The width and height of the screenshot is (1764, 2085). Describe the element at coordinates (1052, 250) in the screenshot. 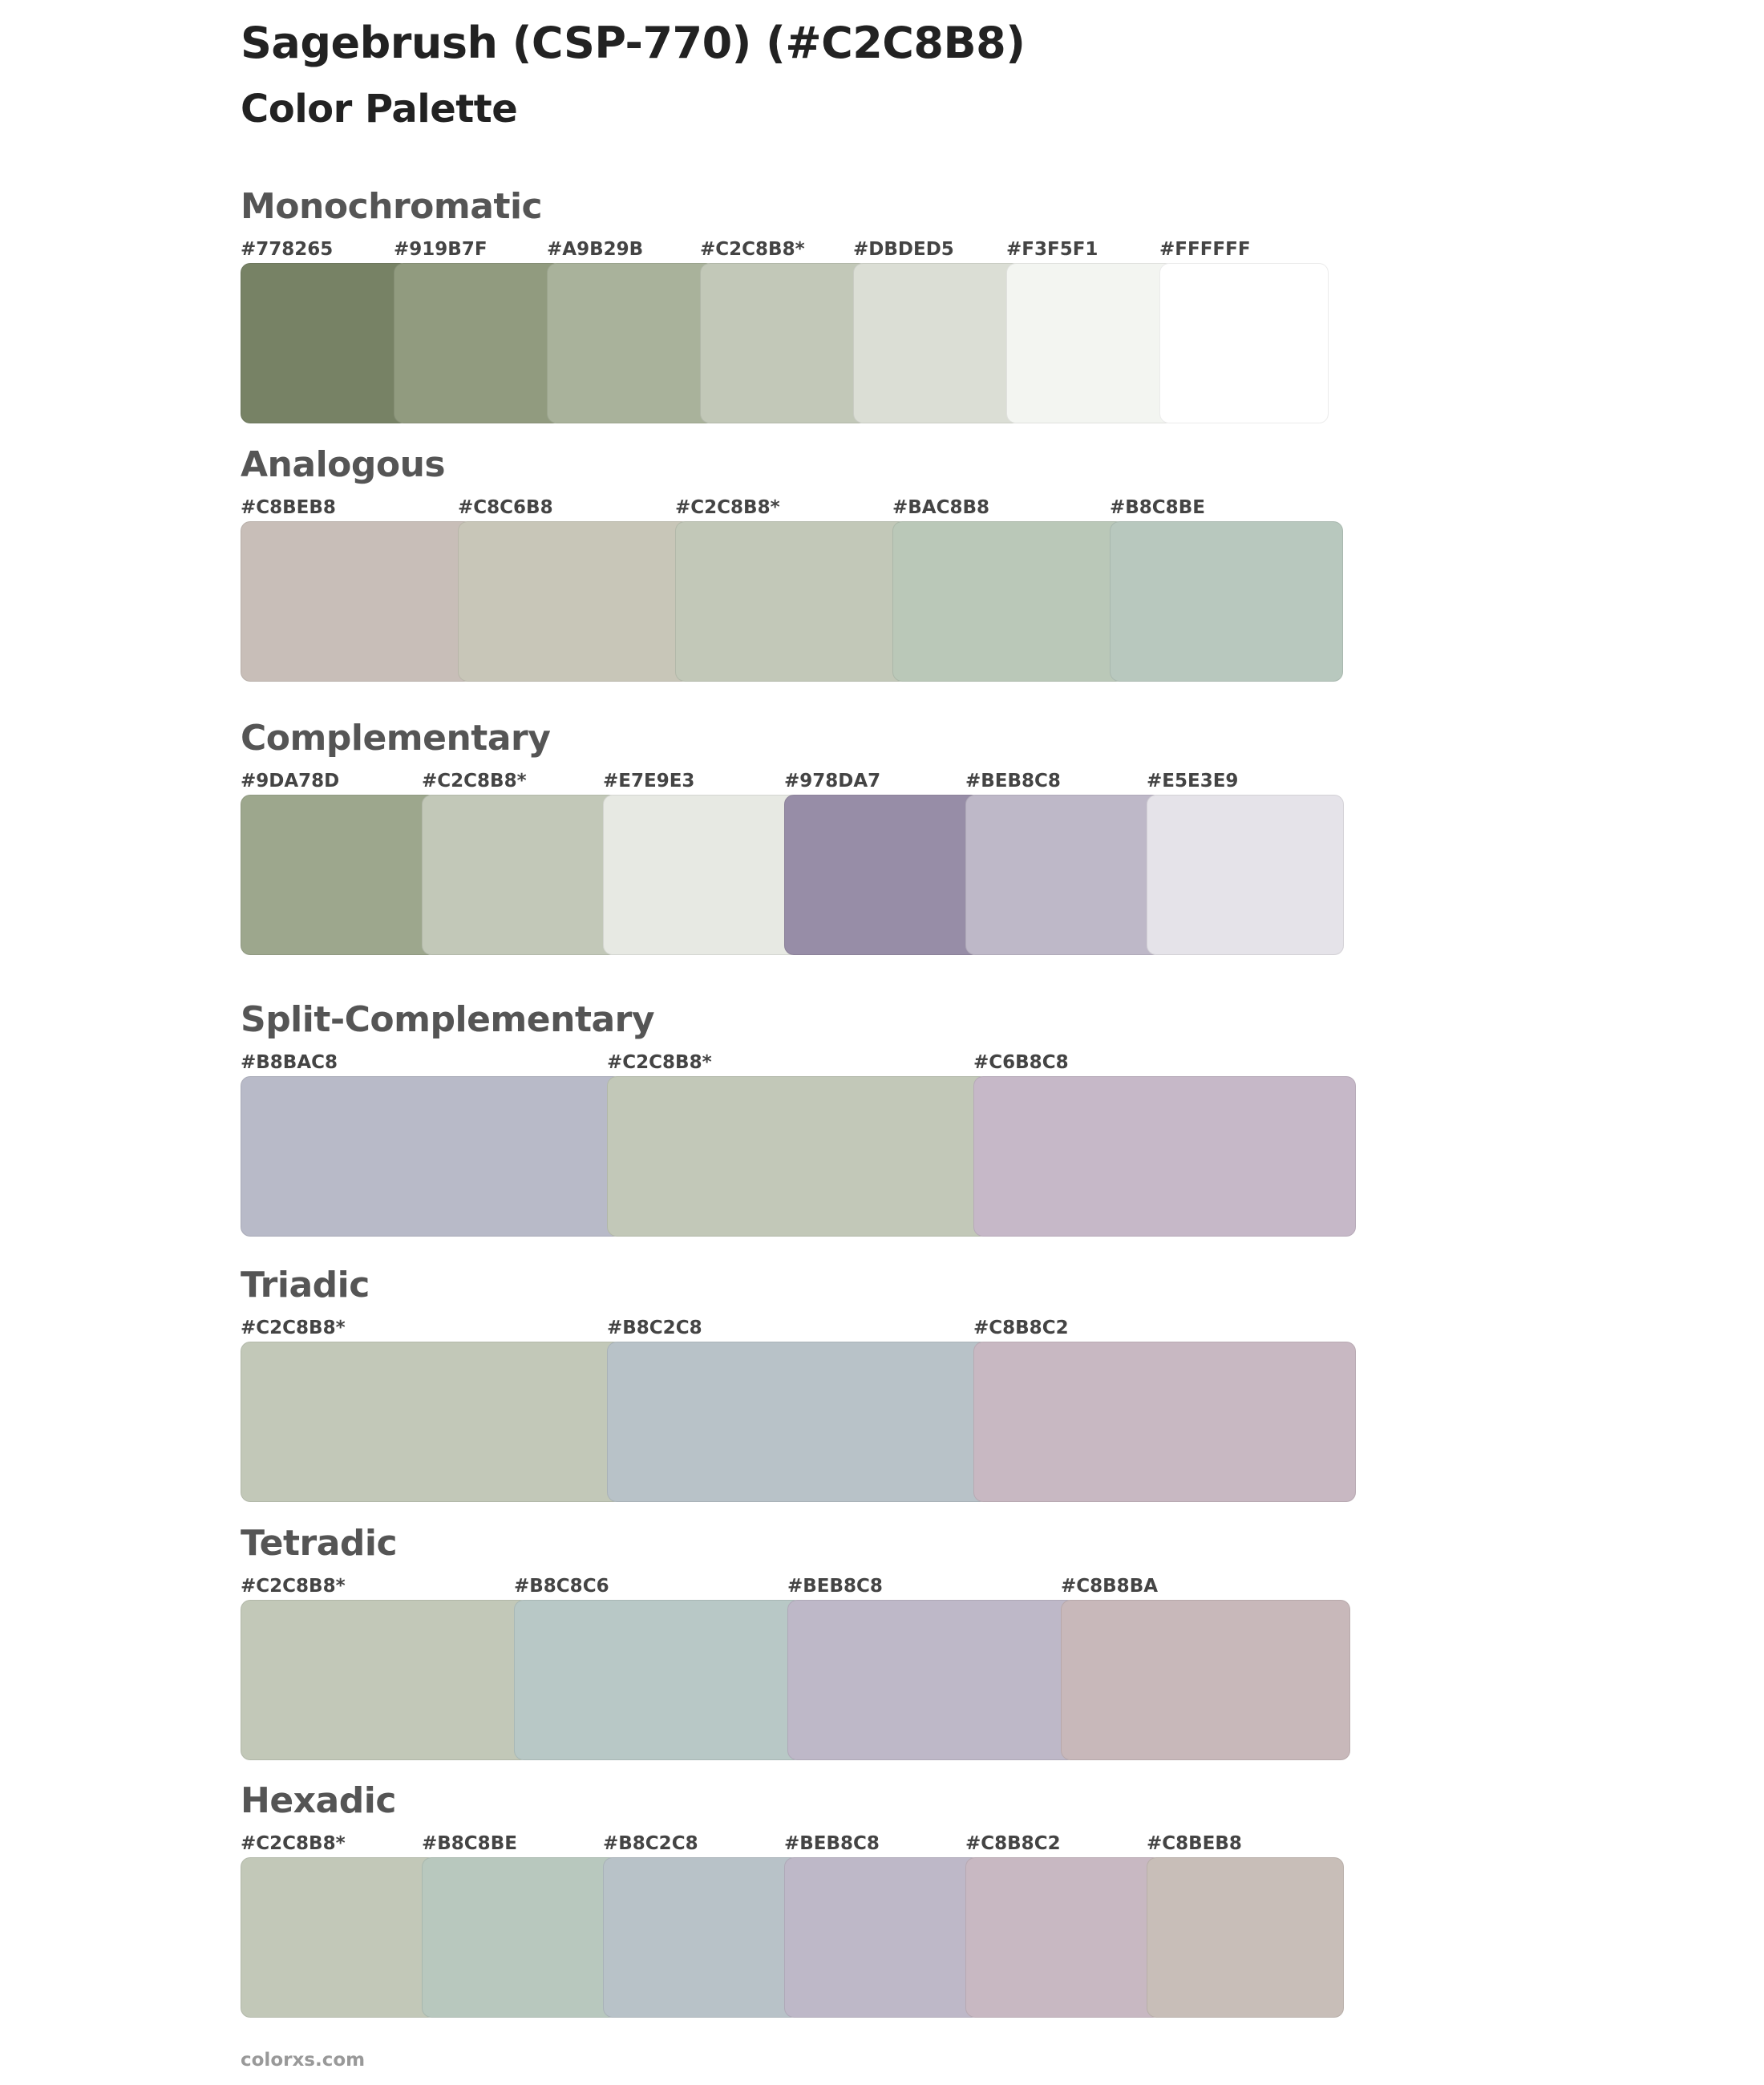

I see `swatch-hex-label: #F3F5F1` at that location.